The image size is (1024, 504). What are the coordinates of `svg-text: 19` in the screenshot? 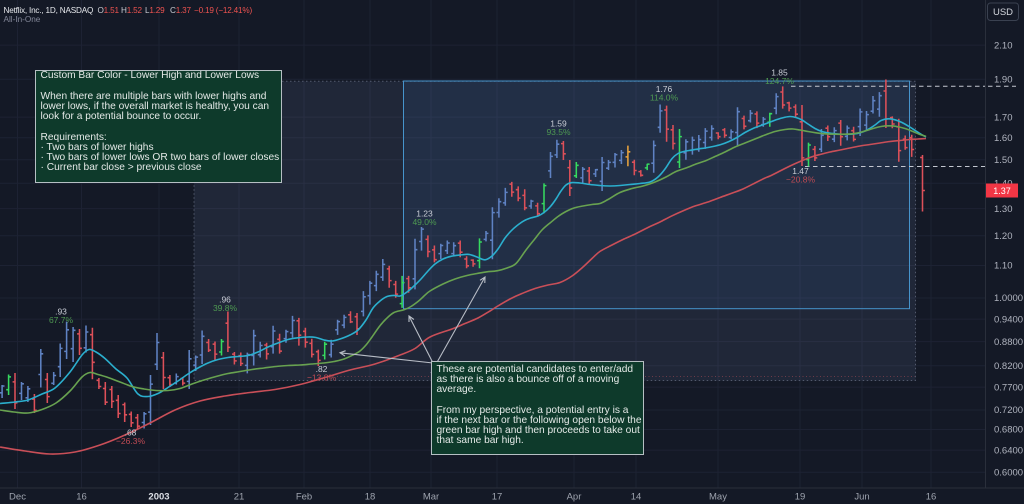 It's located at (800, 497).